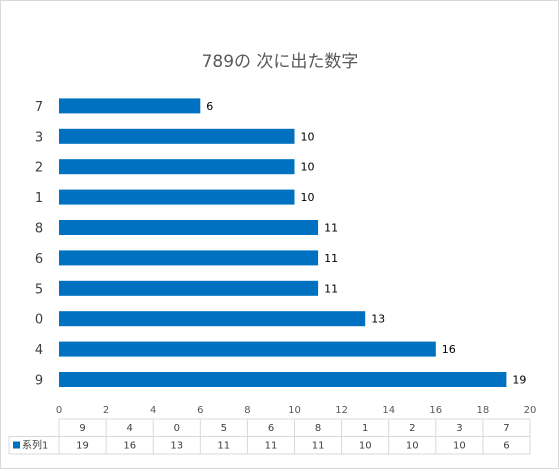  What do you see at coordinates (247, 410) in the screenshot?
I see `x-tick-label: 8` at bounding box center [247, 410].